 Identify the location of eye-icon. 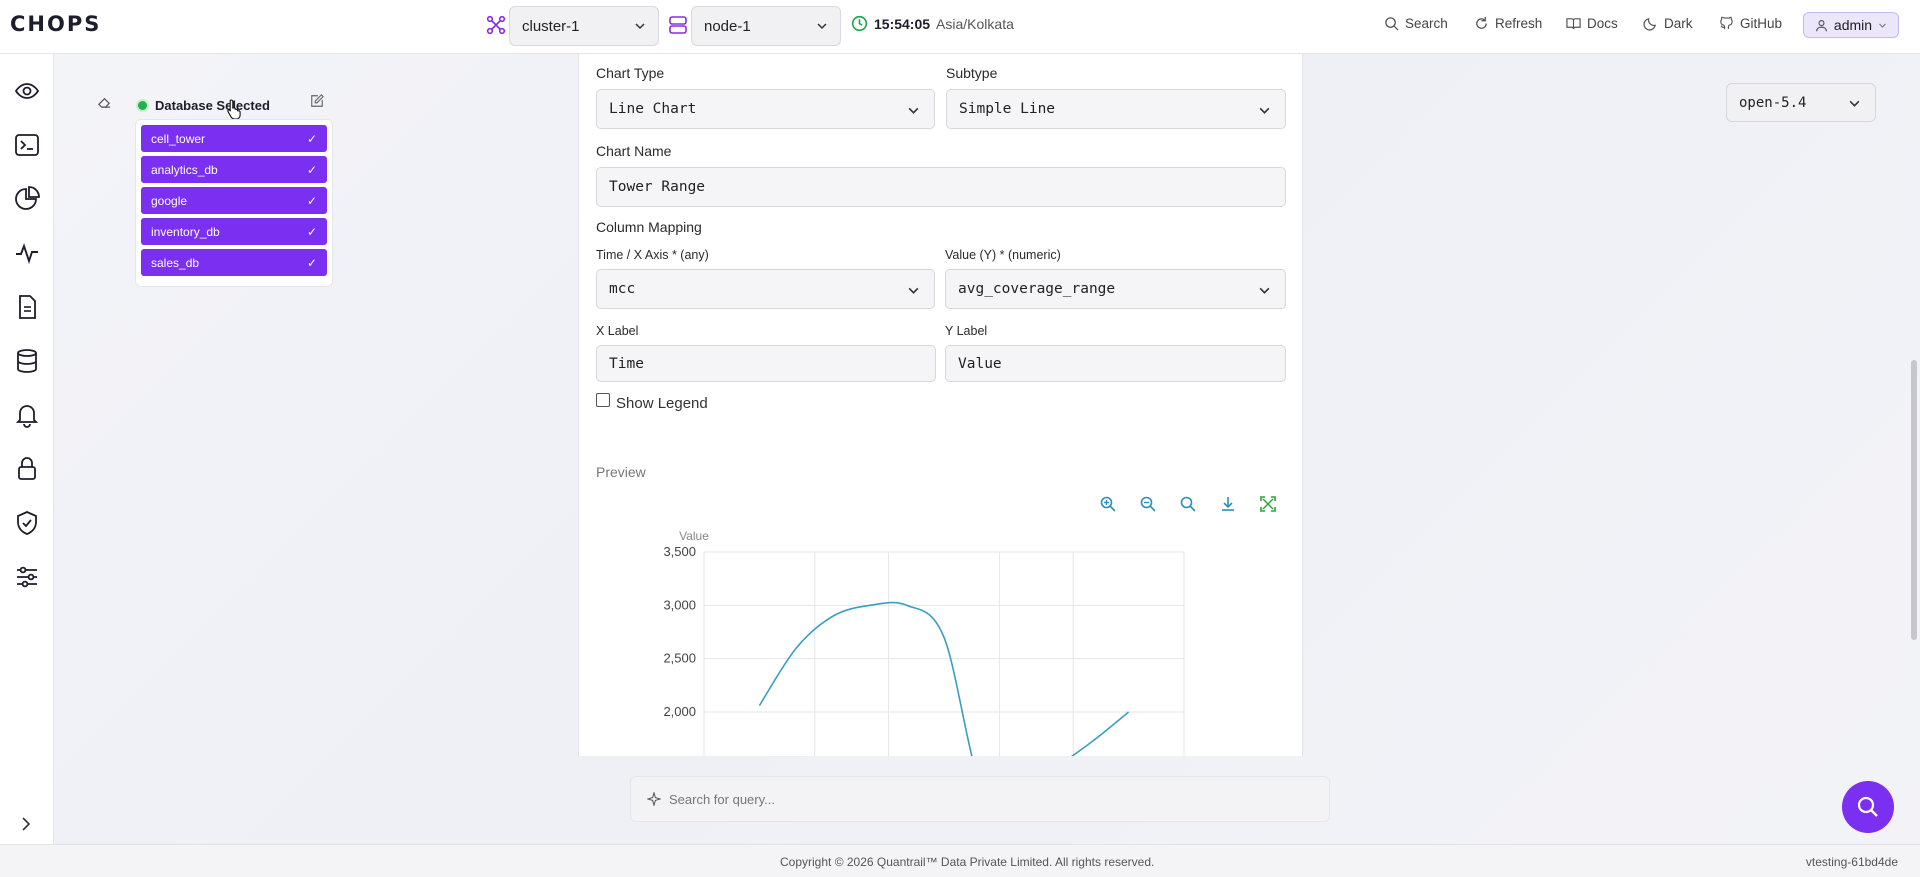
(27, 91).